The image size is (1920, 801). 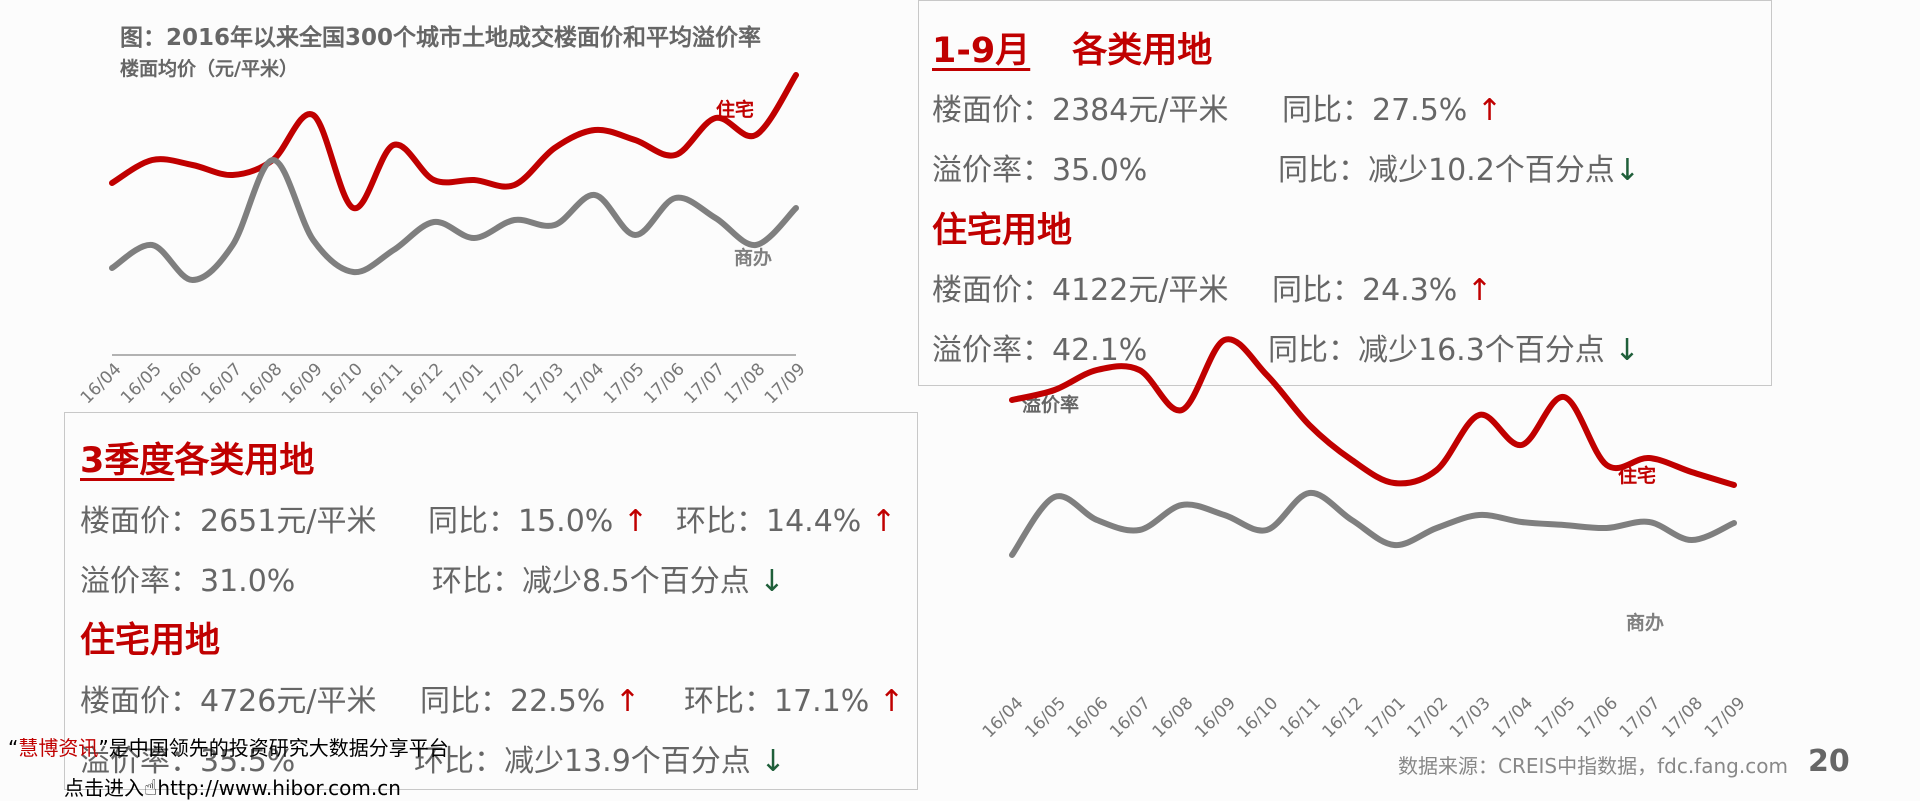 I want to click on watermark-quote: “, so click(x=13, y=748).